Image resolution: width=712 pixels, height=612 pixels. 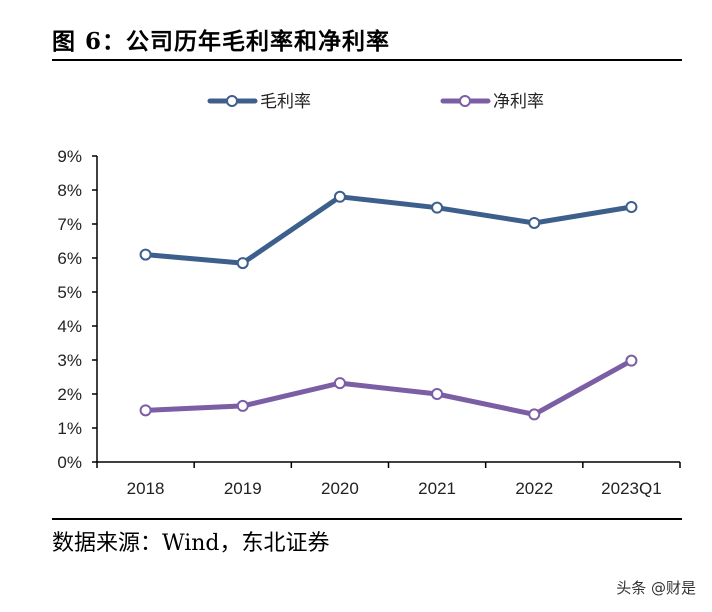 What do you see at coordinates (69, 156) in the screenshot?
I see `y-tick-label: 9%` at bounding box center [69, 156].